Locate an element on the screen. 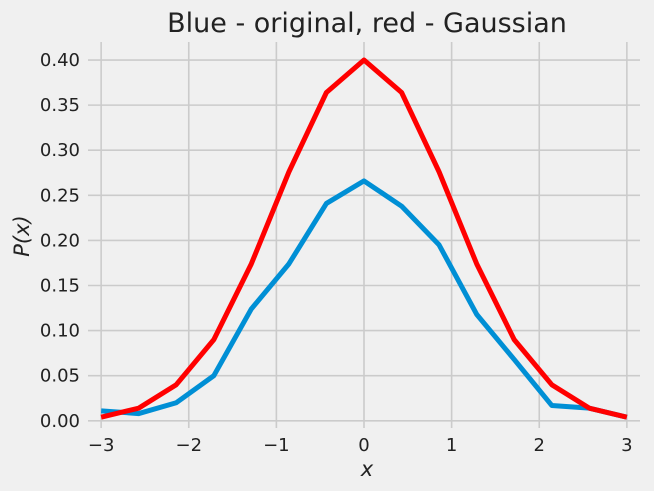 This screenshot has width=654, height=491. x-tick-label: −3 is located at coordinates (101, 445).